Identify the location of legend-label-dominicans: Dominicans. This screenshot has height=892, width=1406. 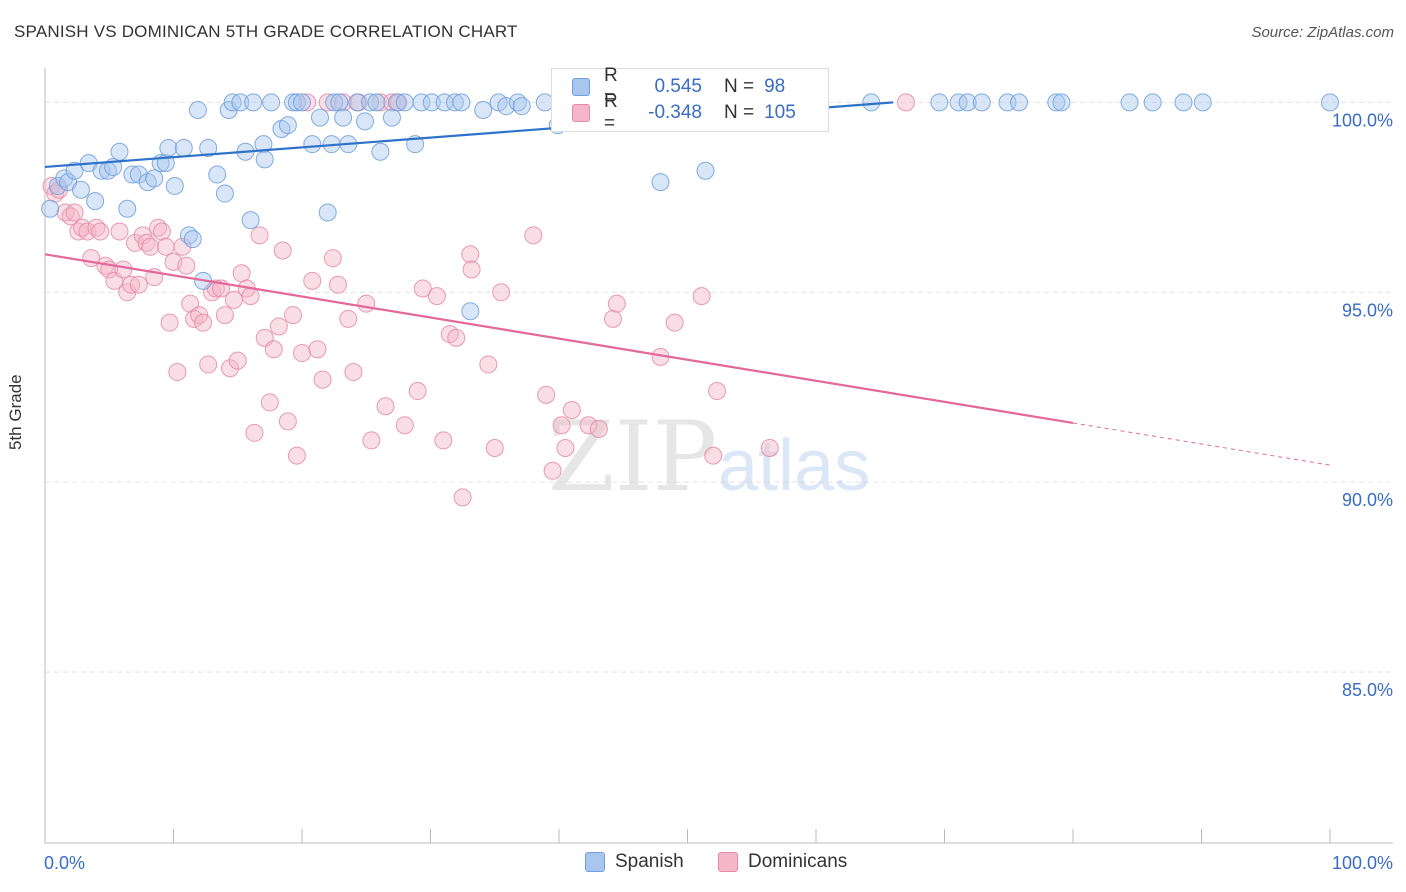
(798, 861).